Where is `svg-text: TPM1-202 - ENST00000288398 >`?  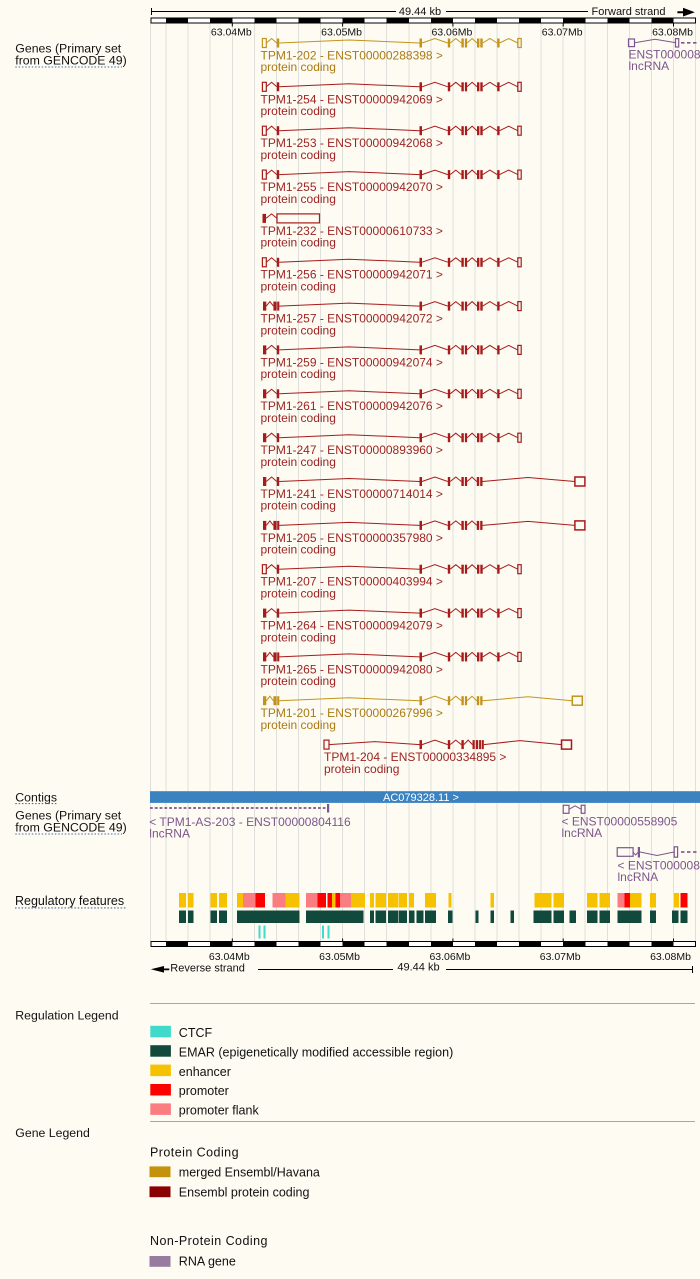 svg-text: TPM1-202 - ENST00000288398 > is located at coordinates (352, 55).